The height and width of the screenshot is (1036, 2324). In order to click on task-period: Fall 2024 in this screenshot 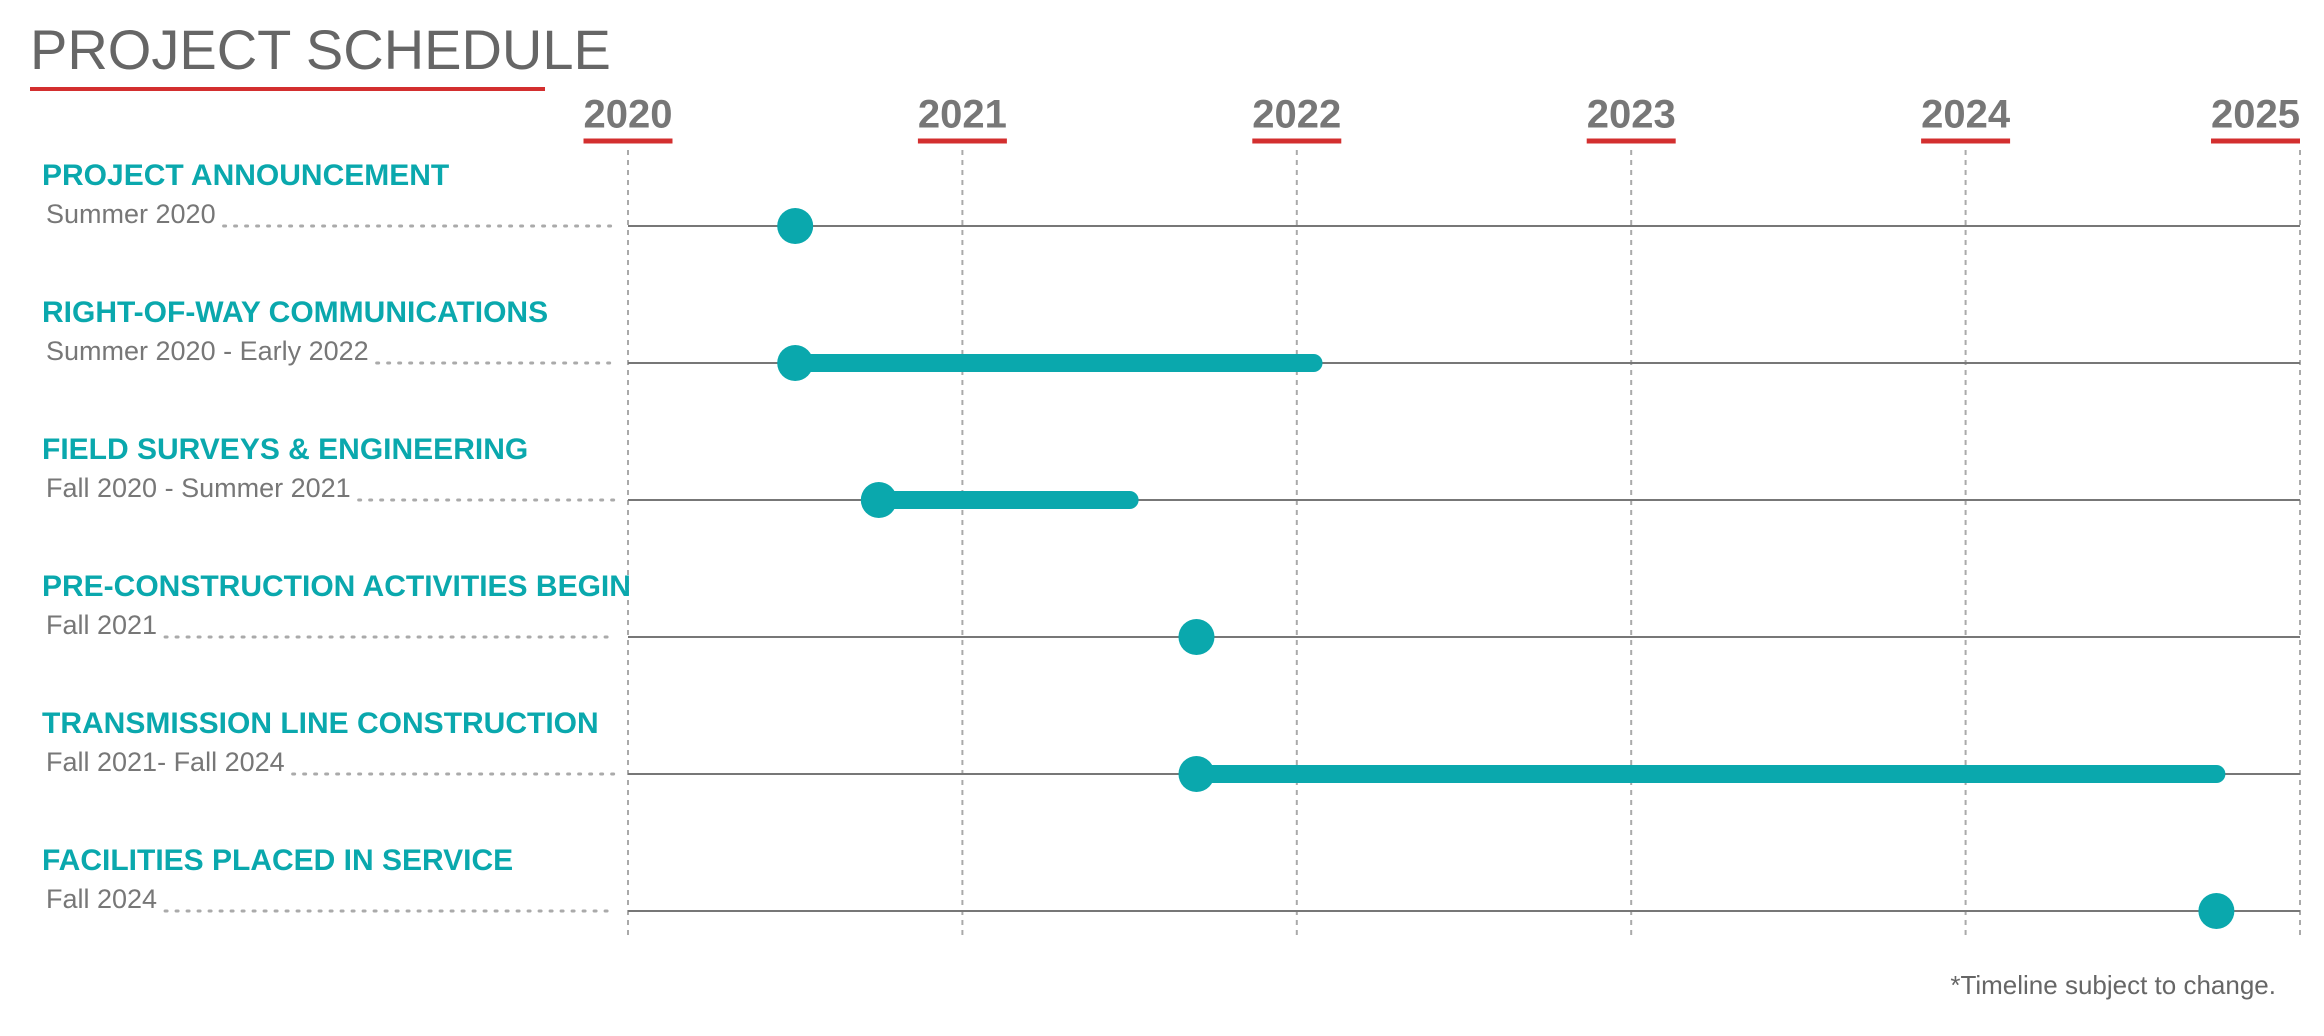, I will do `click(101, 899)`.